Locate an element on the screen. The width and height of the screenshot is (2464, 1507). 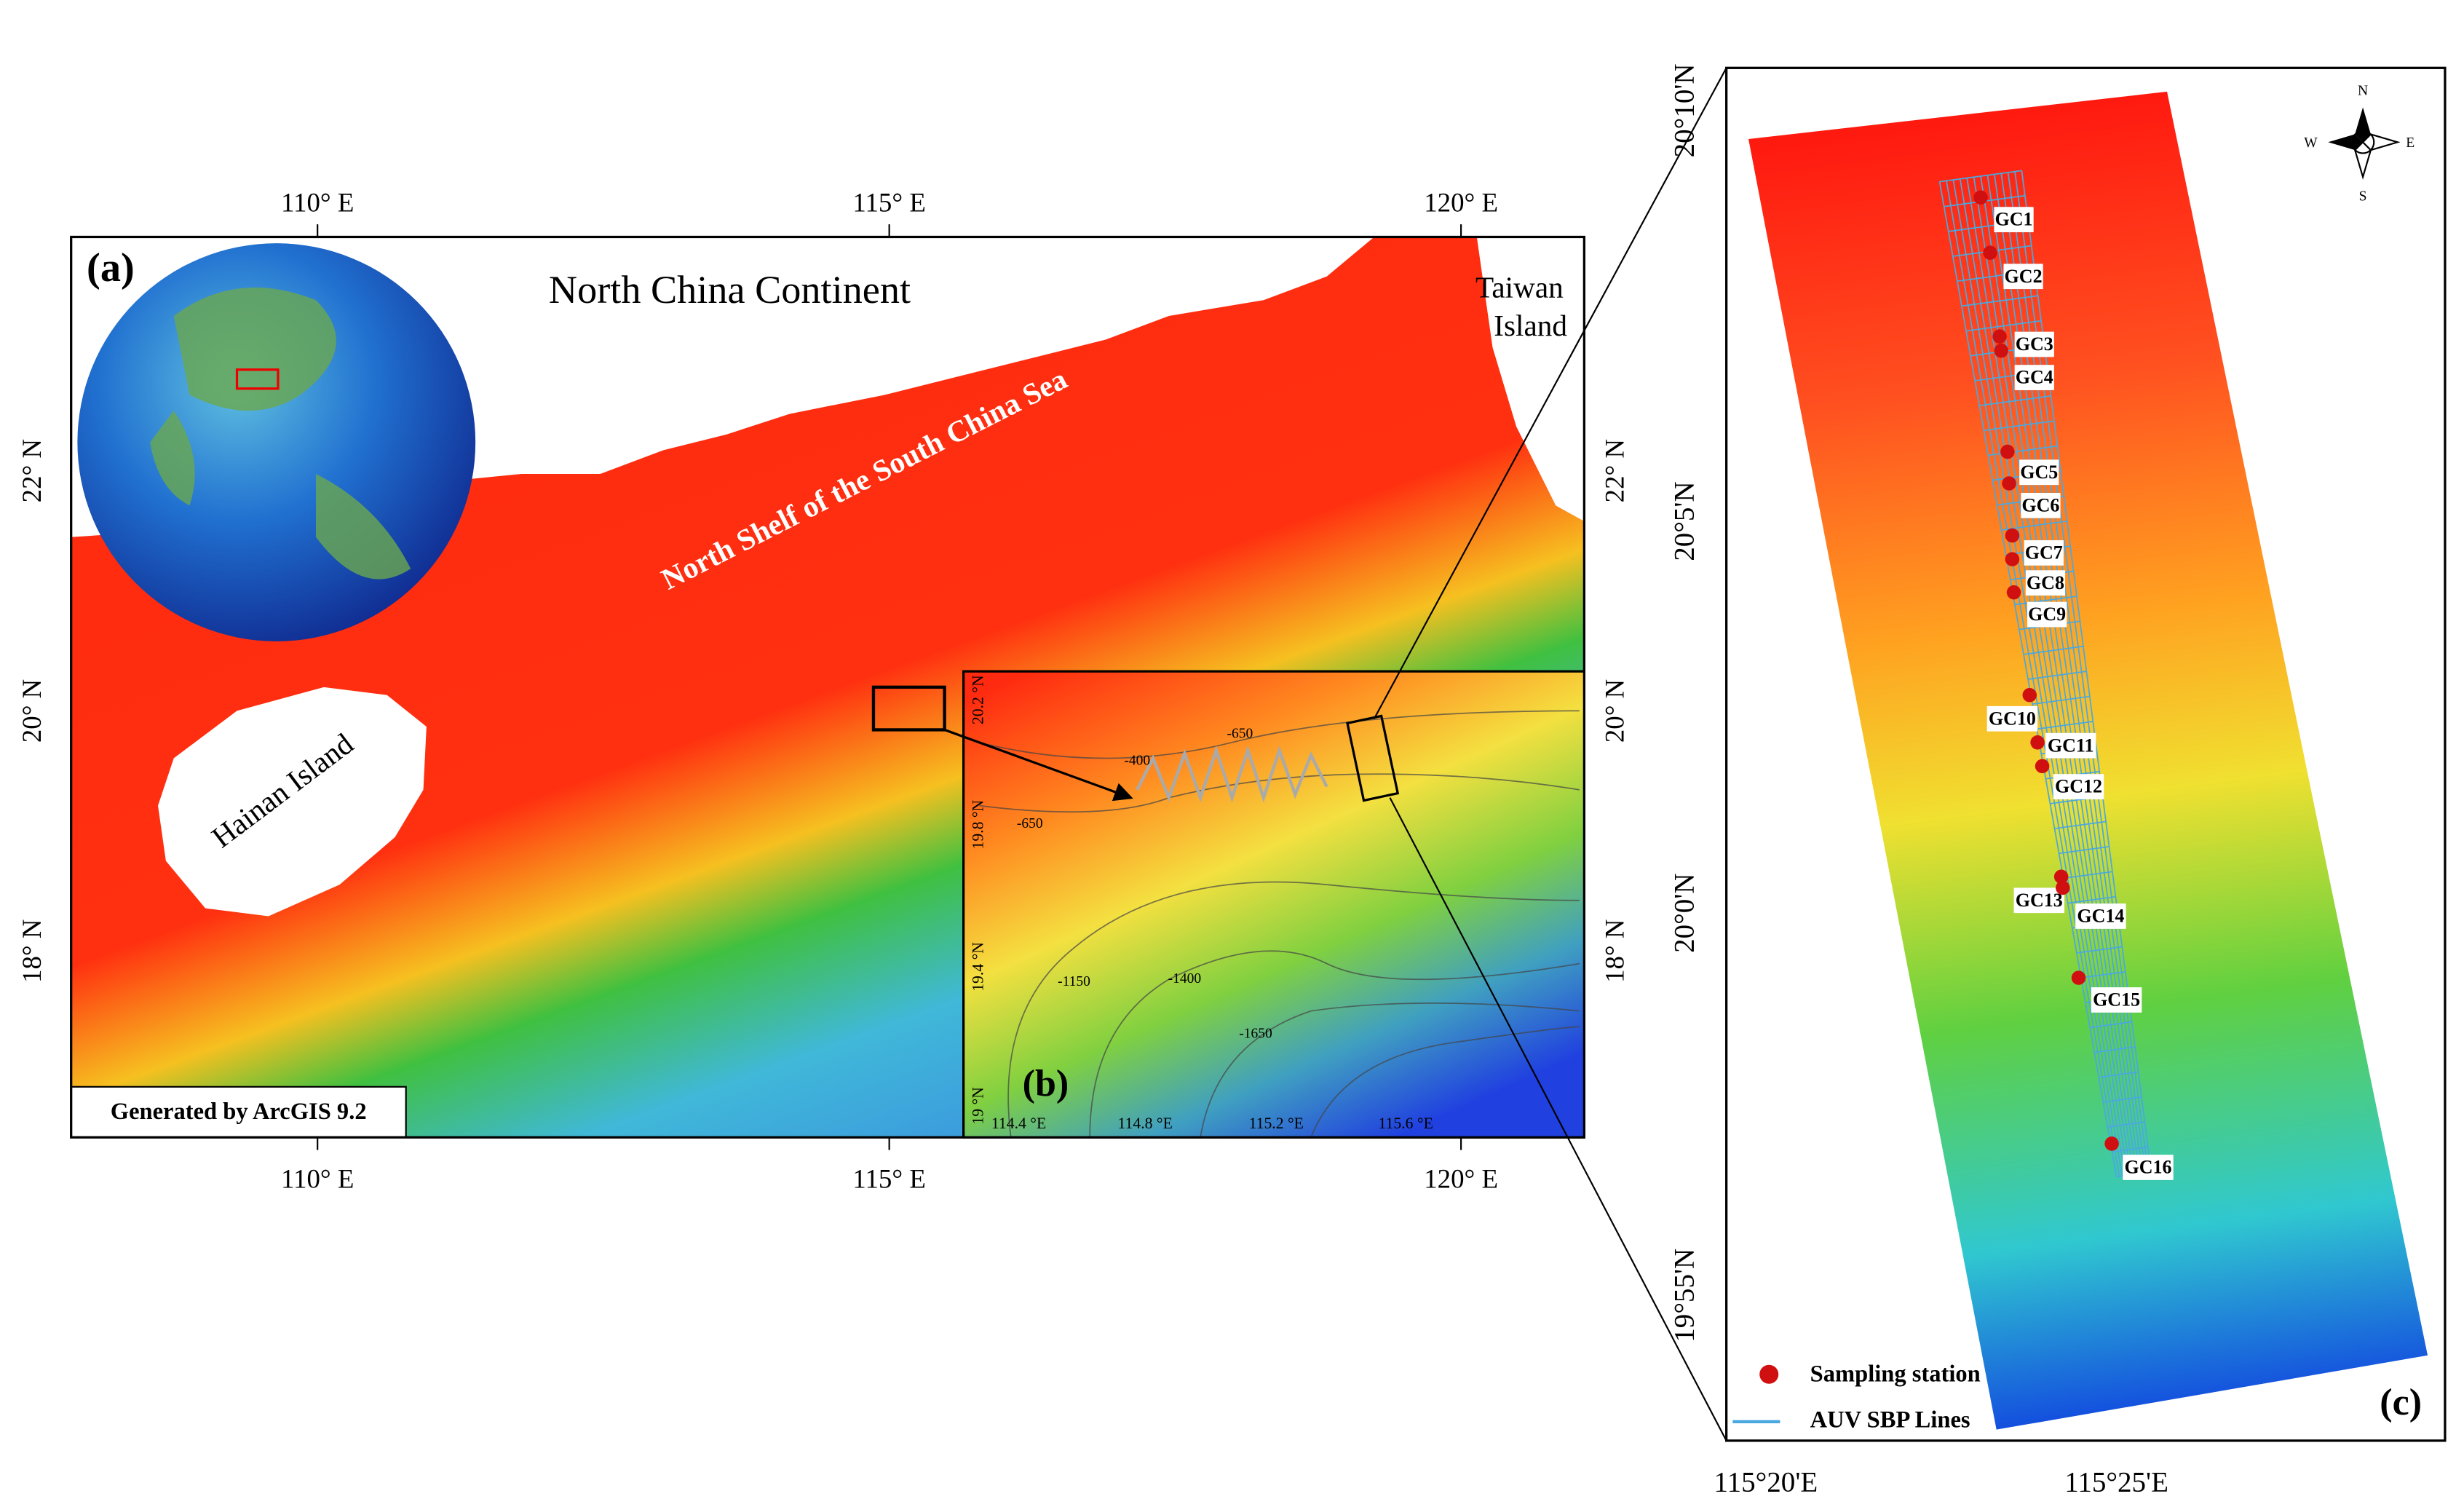
contours is located at coordinates (1279, 924).